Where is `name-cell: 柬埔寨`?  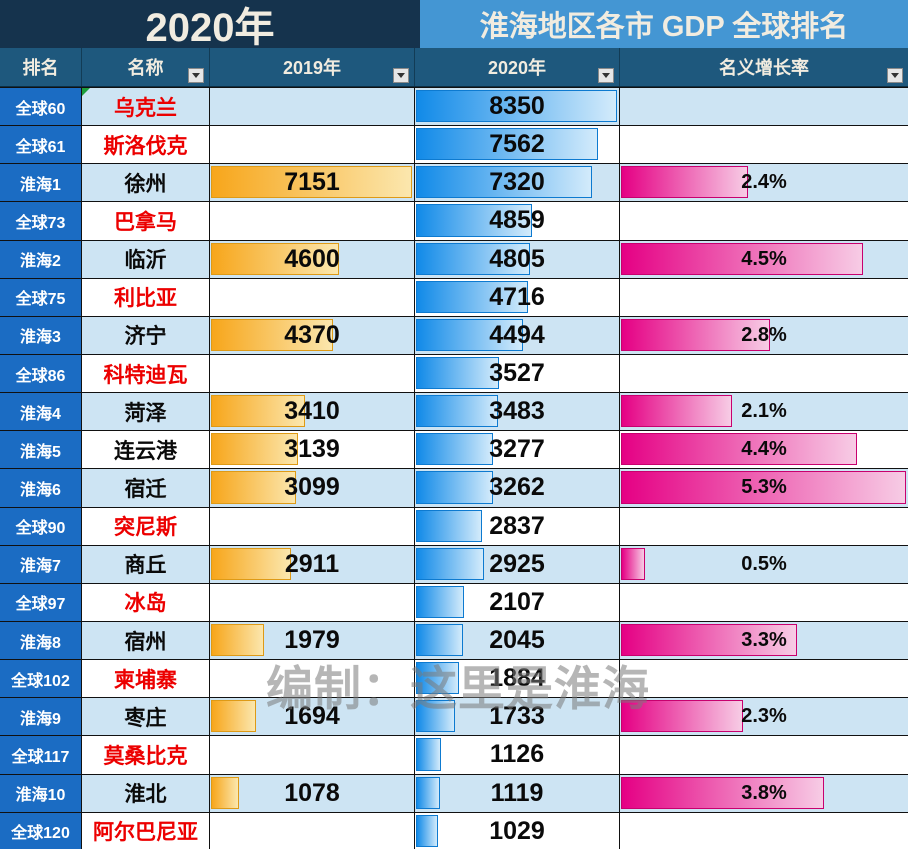 name-cell: 柬埔寨 is located at coordinates (146, 678).